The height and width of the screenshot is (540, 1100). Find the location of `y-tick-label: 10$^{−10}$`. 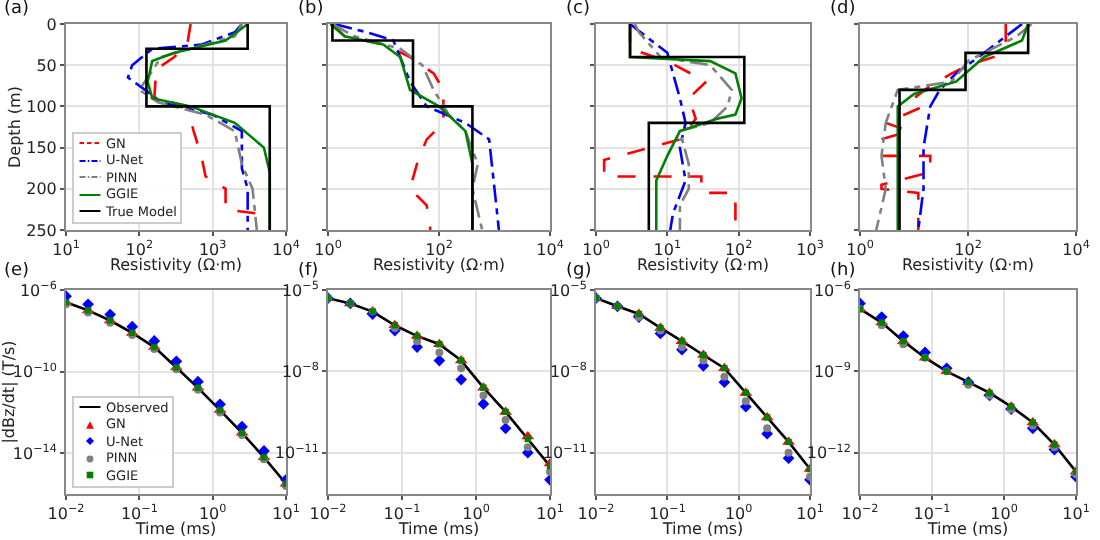

y-tick-label: 10$^{−10}$ is located at coordinates (35, 371).